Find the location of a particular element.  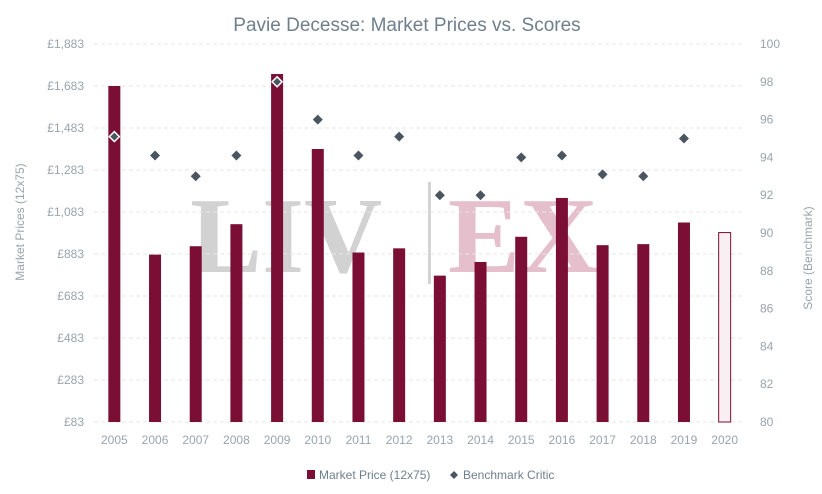

watermark-left-text: LIV is located at coordinates (286, 236).